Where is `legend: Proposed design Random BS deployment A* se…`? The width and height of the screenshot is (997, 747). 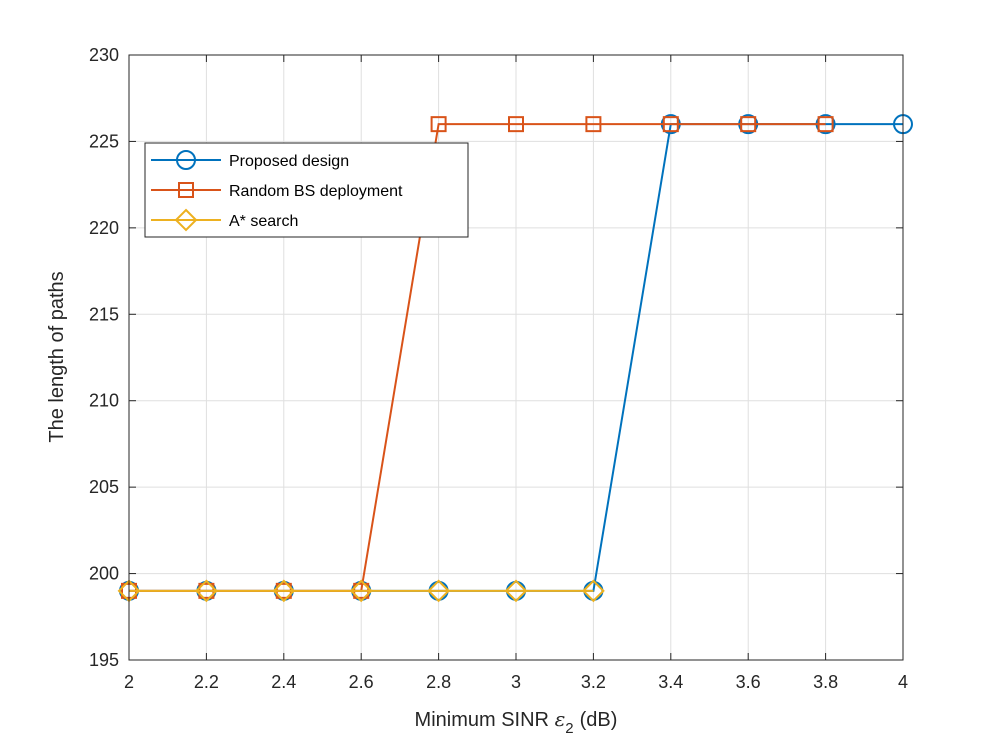
legend: Proposed design Random BS deployment A* se… is located at coordinates (306, 190).